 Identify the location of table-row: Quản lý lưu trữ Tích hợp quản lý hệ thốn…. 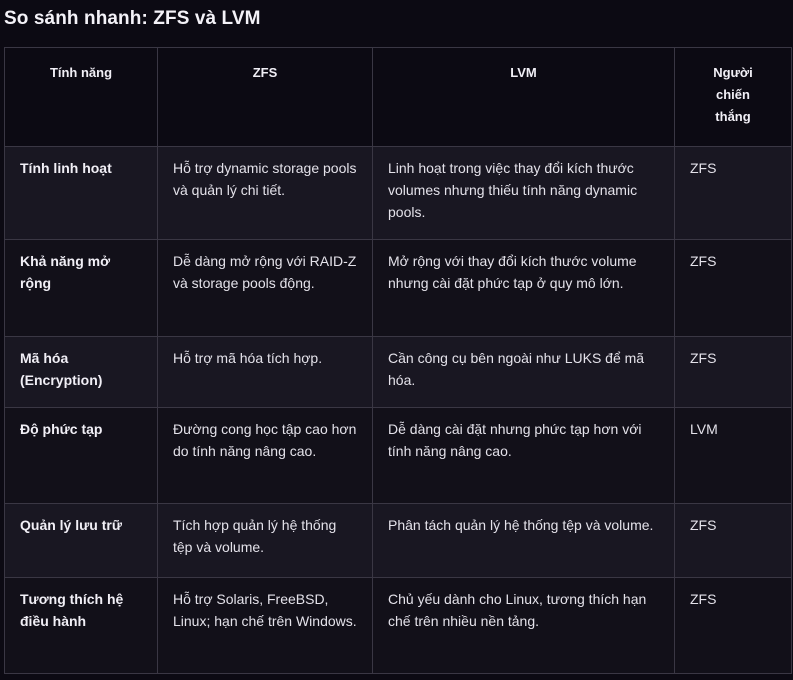
(398, 540).